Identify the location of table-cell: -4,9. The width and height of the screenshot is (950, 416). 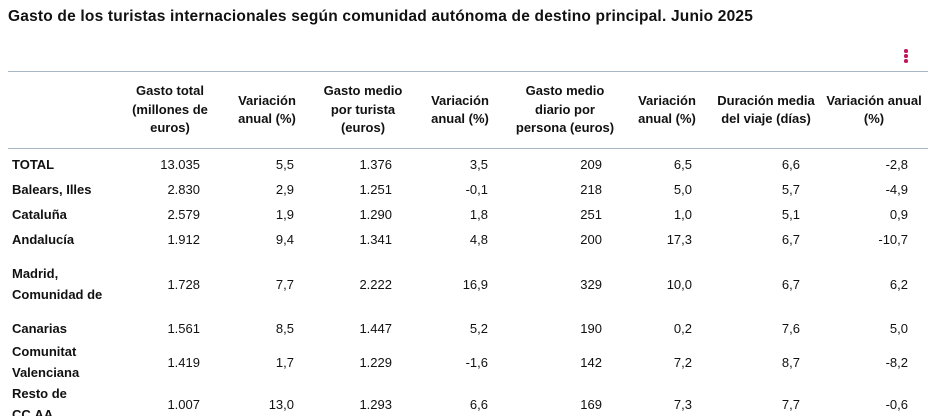
(896, 189).